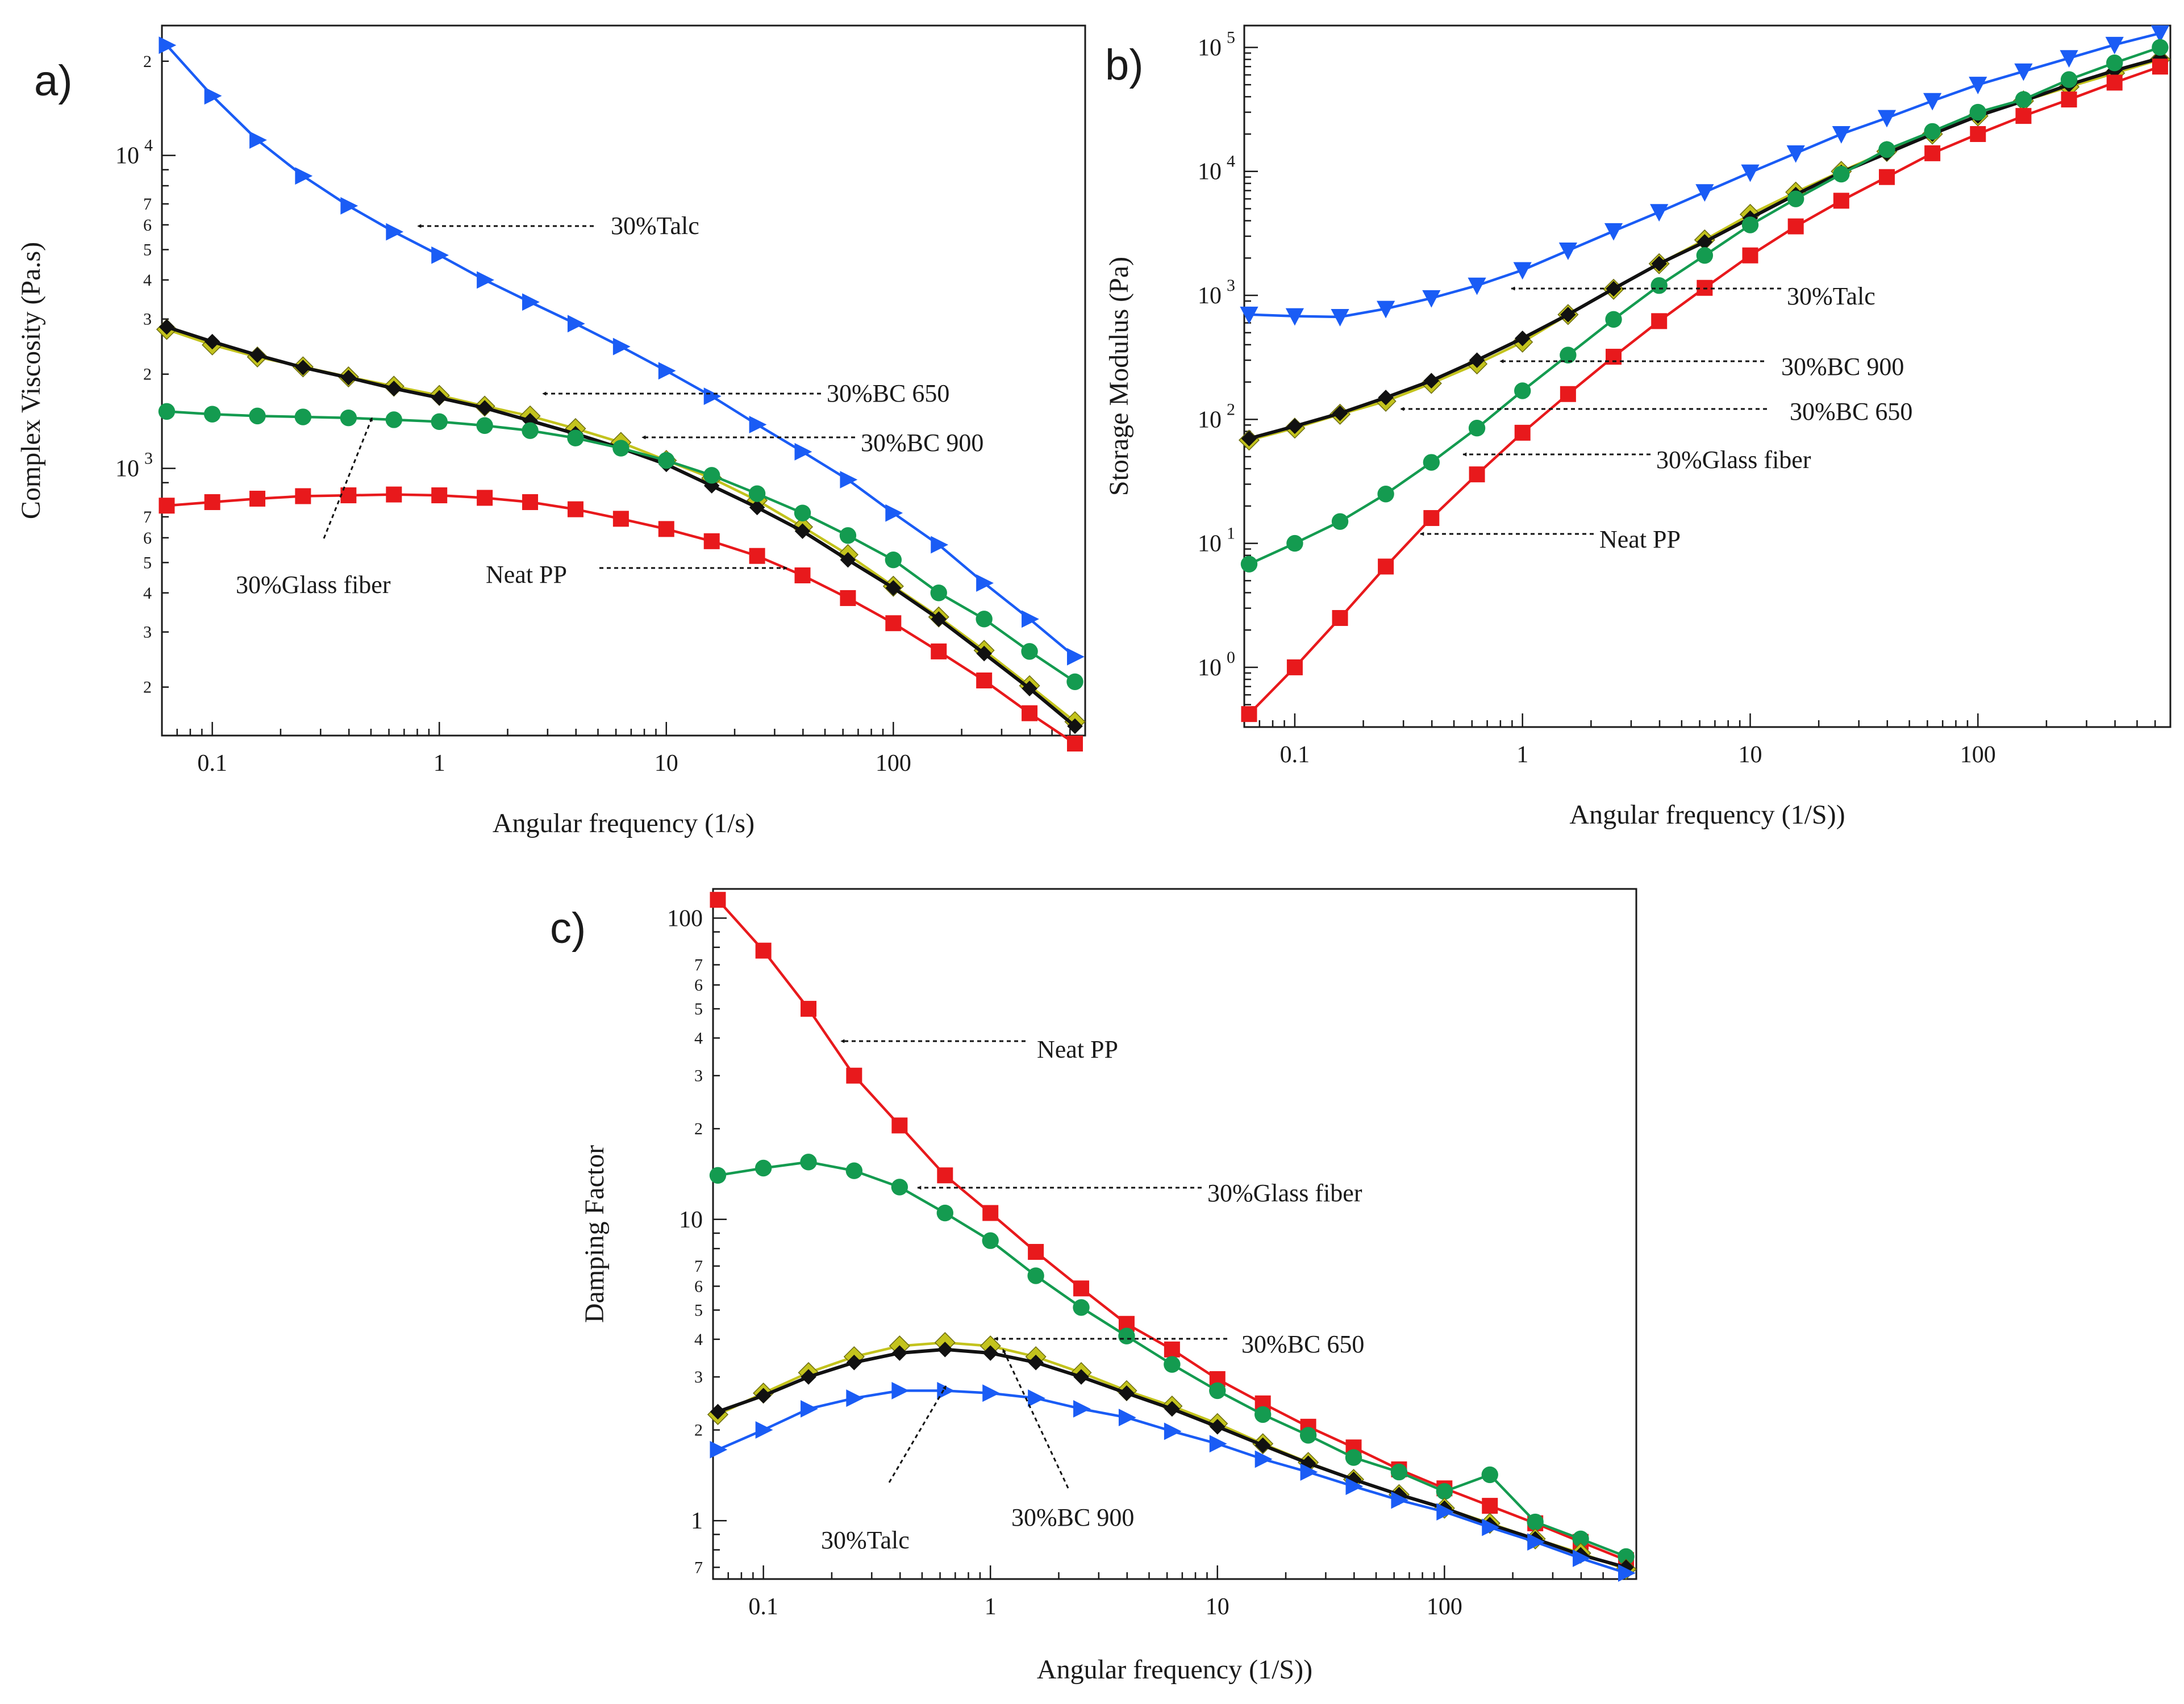 The width and height of the screenshot is (2184, 1704). Describe the element at coordinates (147, 225) in the screenshot. I see `y-tick-label: 6` at that location.